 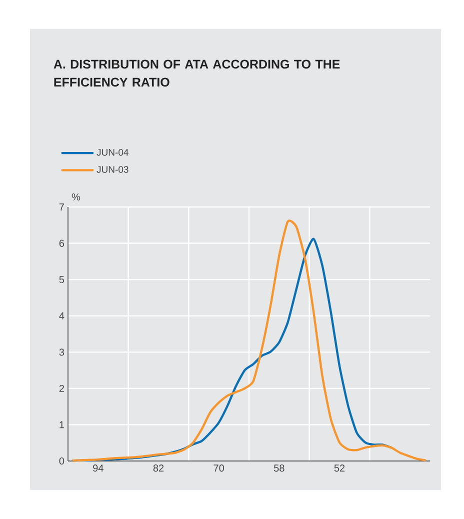 What do you see at coordinates (61, 280) in the screenshot?
I see `y-tick-label: 5` at bounding box center [61, 280].